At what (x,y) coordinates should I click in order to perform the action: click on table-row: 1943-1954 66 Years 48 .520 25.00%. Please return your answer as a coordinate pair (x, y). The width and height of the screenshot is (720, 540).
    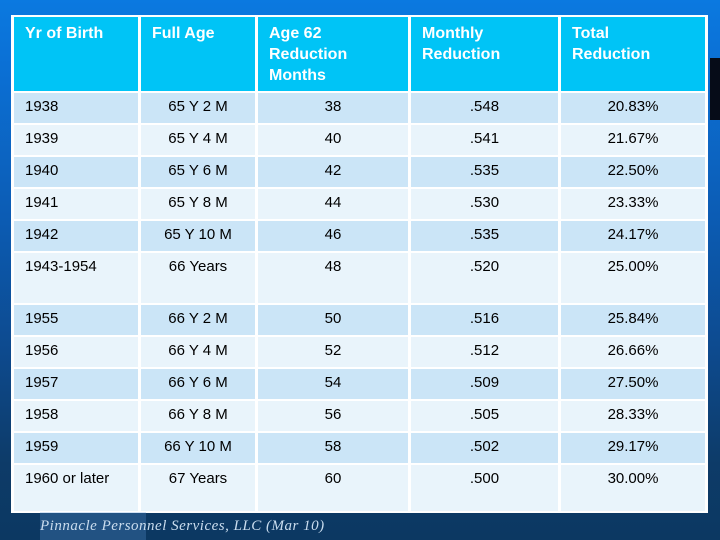
    Looking at the image, I should click on (359, 278).